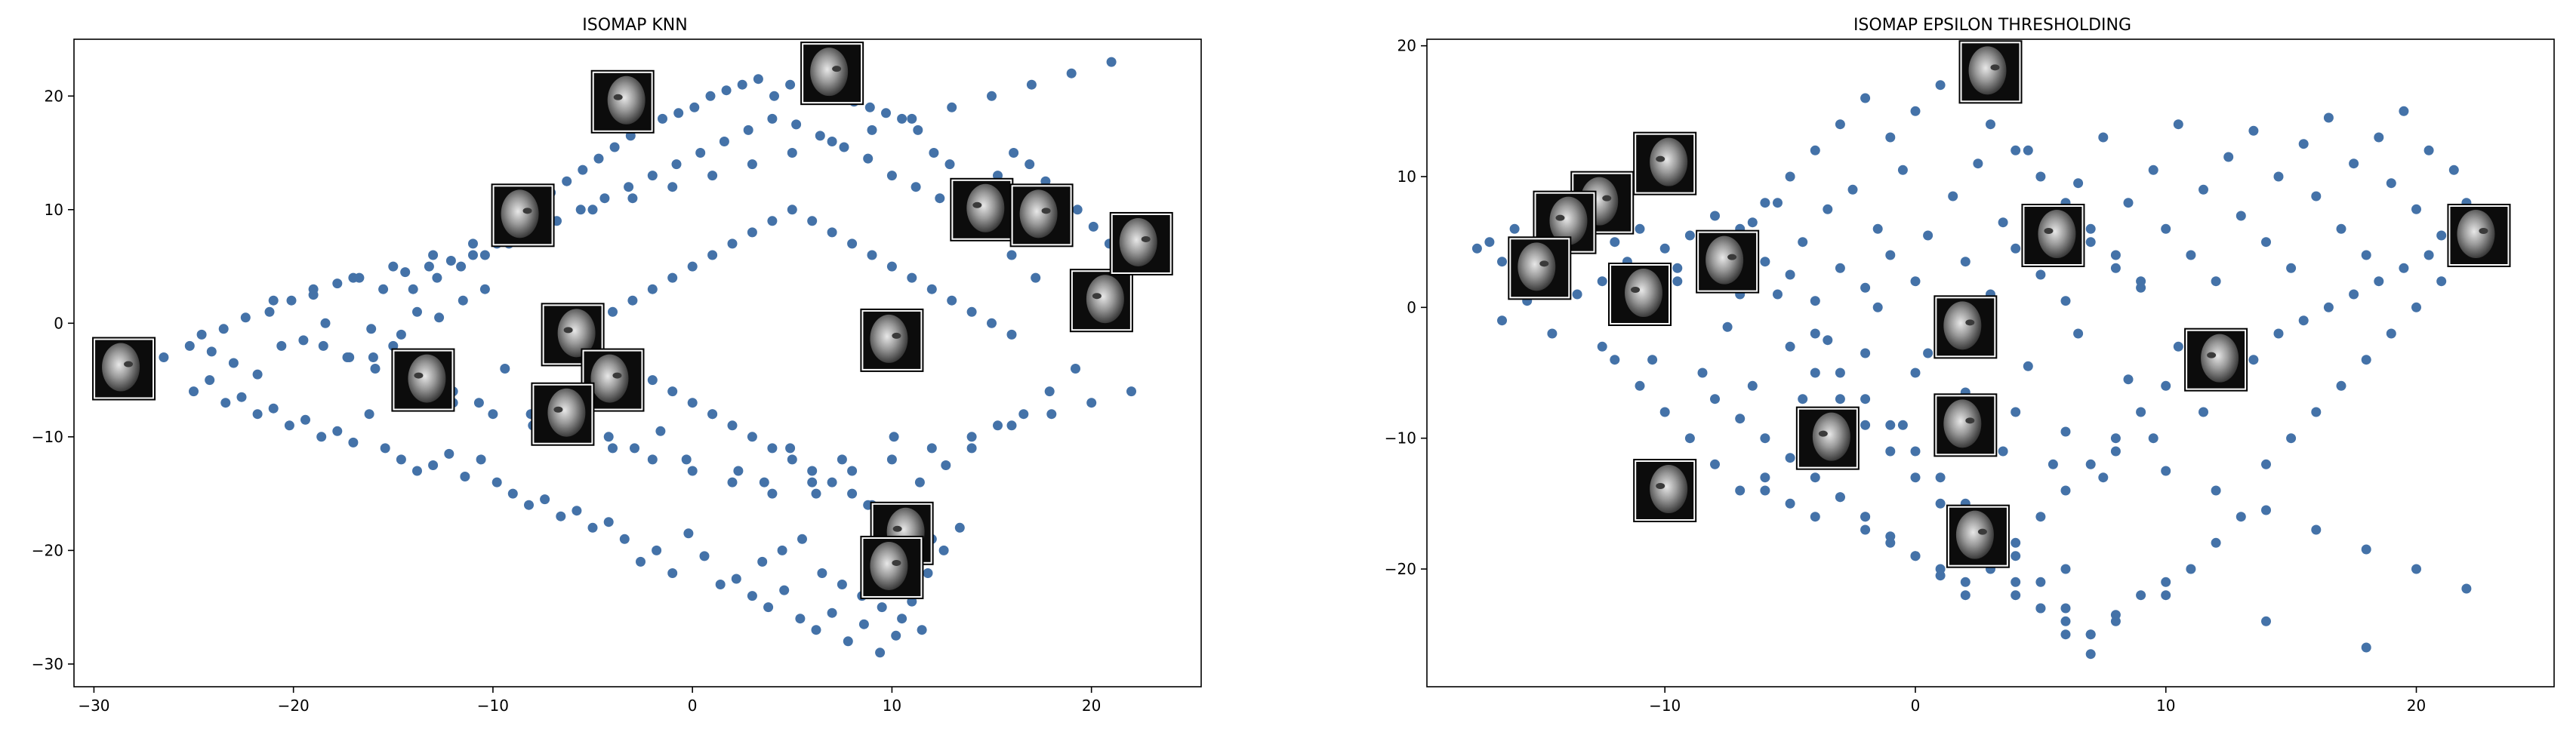 The width and height of the screenshot is (2576, 729). I want to click on x-tick-label: 20, so click(2416, 706).